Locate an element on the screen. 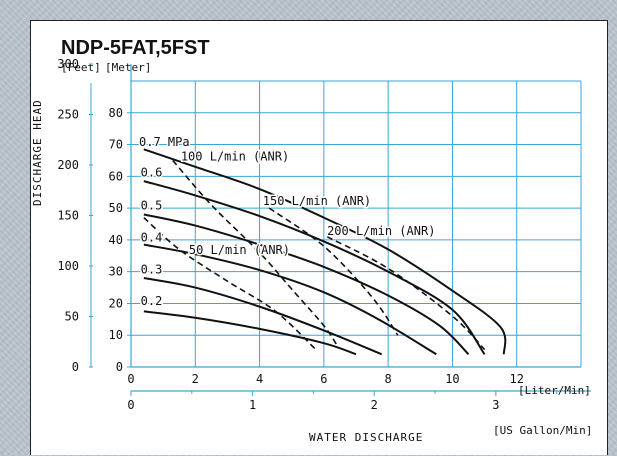 The width and height of the screenshot is (617, 456). x-tick-label-gallon: 1 is located at coordinates (252, 405).